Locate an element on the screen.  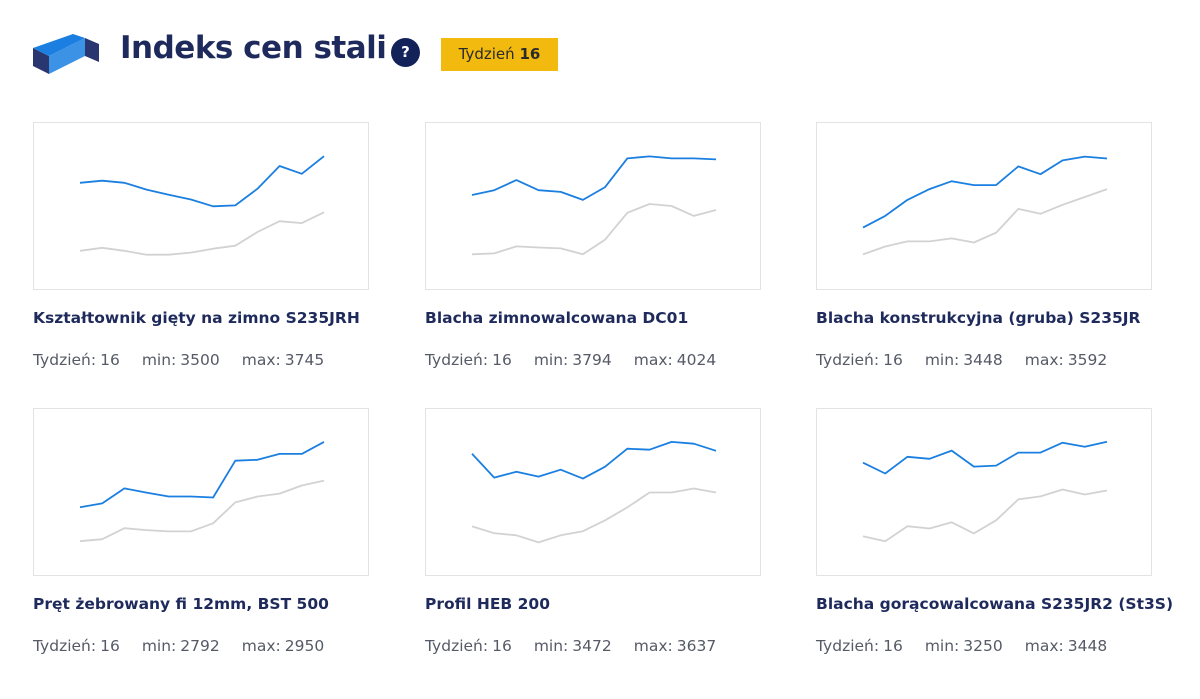
badge-week: 16 is located at coordinates (530, 54).